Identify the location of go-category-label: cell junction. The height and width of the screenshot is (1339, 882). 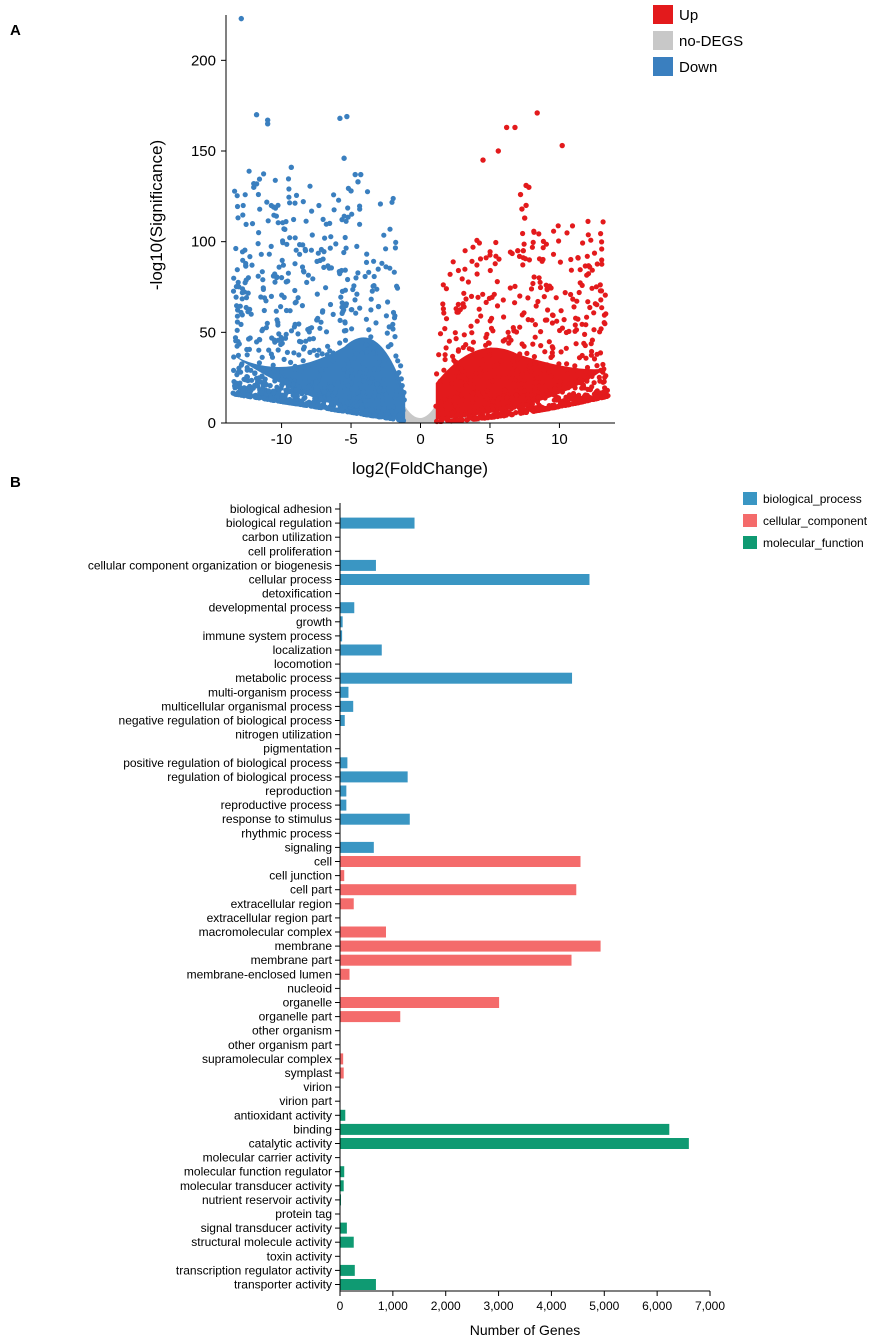
(300, 876).